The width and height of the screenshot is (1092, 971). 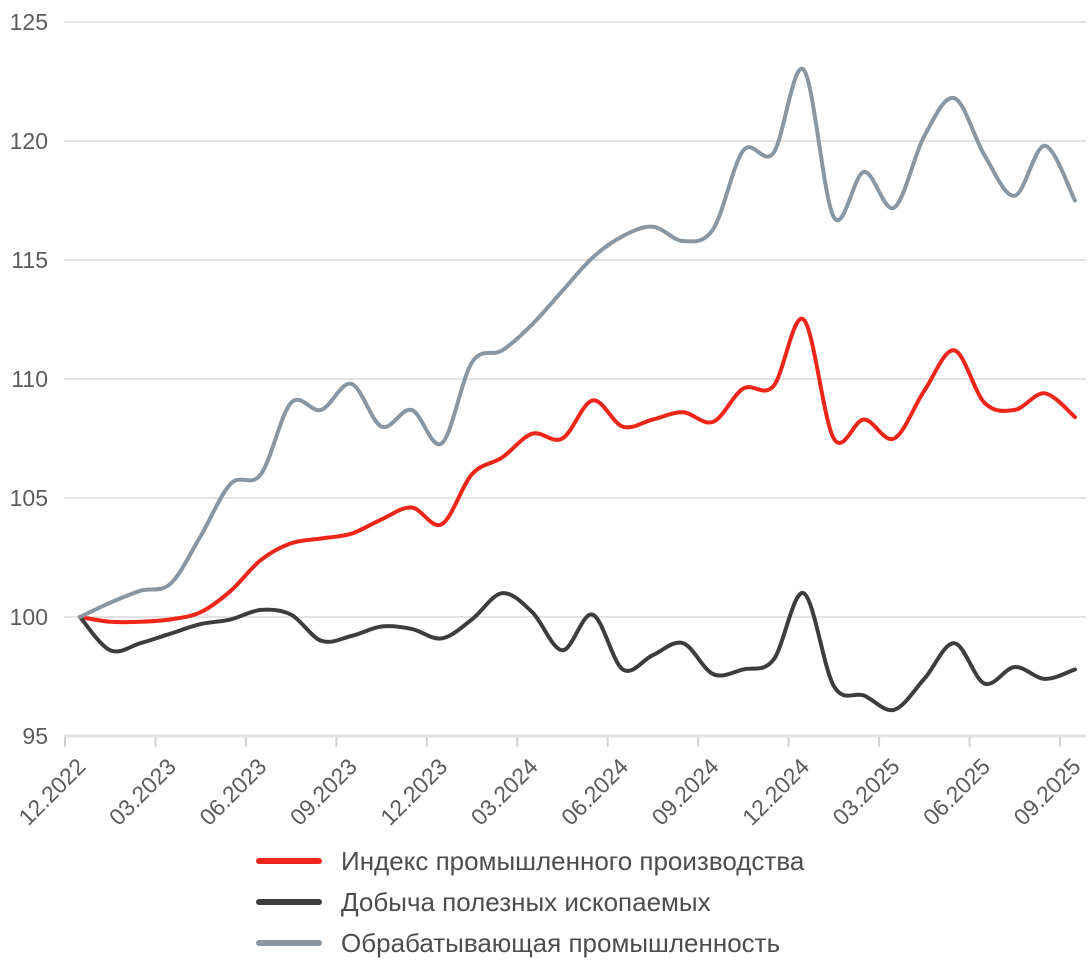 I want to click on x-axis-label: 03.2023, so click(x=142, y=791).